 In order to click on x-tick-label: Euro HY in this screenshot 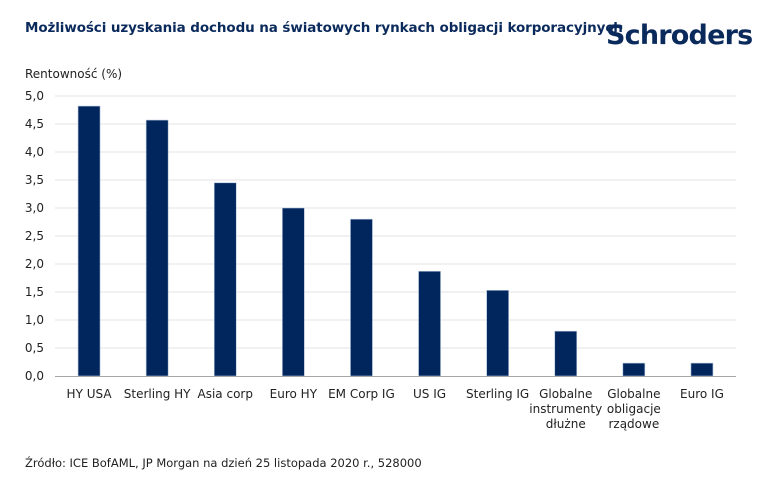, I will do `click(294, 394)`.